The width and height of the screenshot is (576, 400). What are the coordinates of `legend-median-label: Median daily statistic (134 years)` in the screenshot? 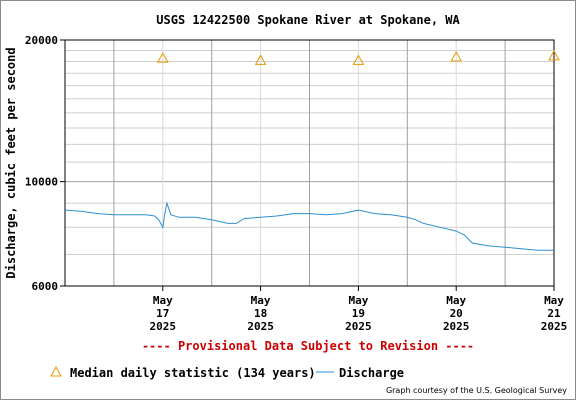 It's located at (193, 373).